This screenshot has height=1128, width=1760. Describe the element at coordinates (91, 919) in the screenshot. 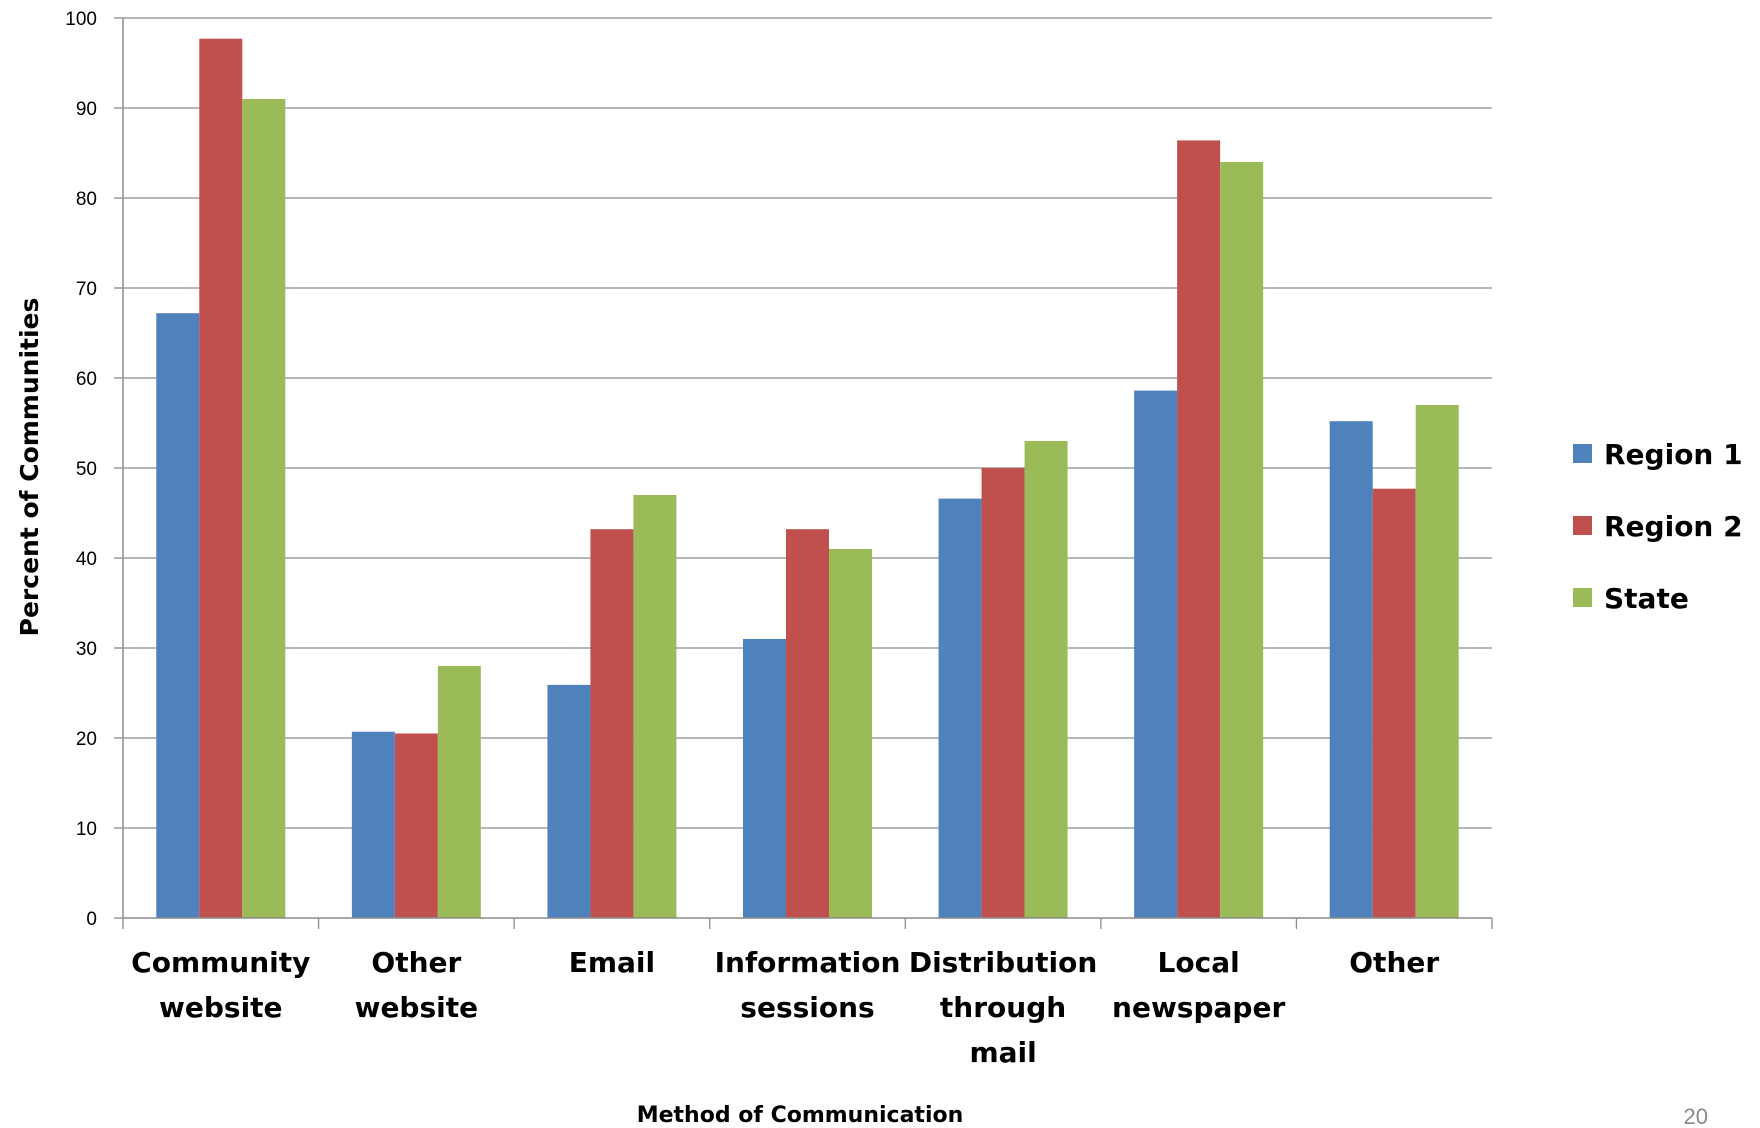

I see `y-tick-label: 0` at that location.